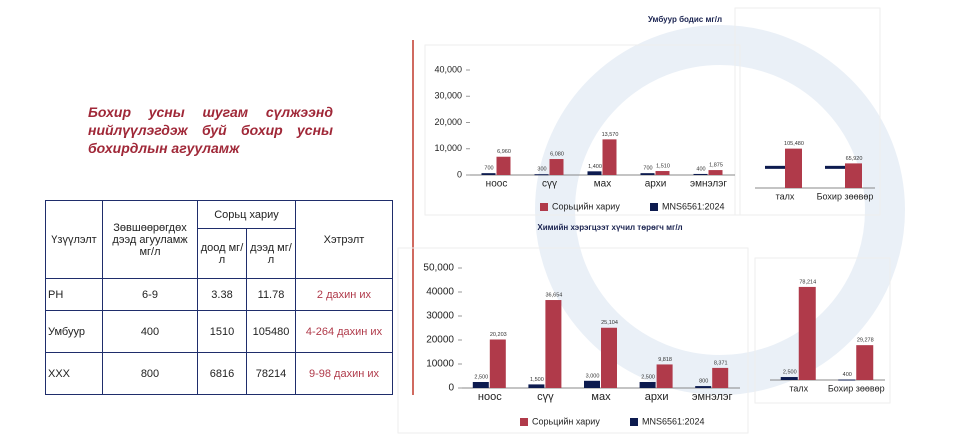  Describe the element at coordinates (593, 376) in the screenshot. I see `data-label: 3,000` at that location.